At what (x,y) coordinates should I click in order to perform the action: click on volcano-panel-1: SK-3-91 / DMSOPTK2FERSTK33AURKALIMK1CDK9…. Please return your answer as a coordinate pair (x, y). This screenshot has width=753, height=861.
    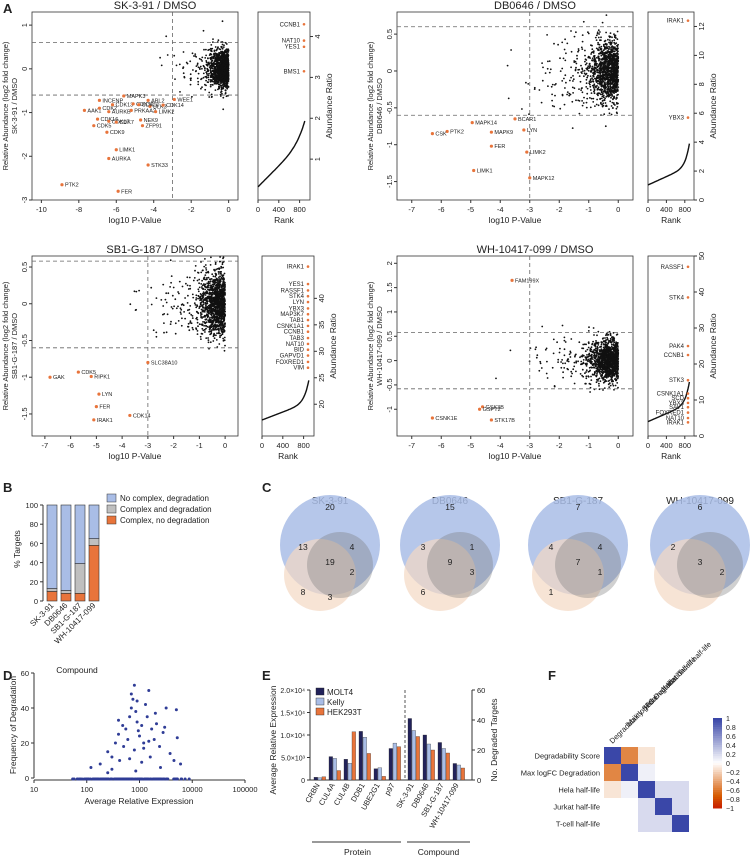
    Looking at the image, I should click on (120, 112).